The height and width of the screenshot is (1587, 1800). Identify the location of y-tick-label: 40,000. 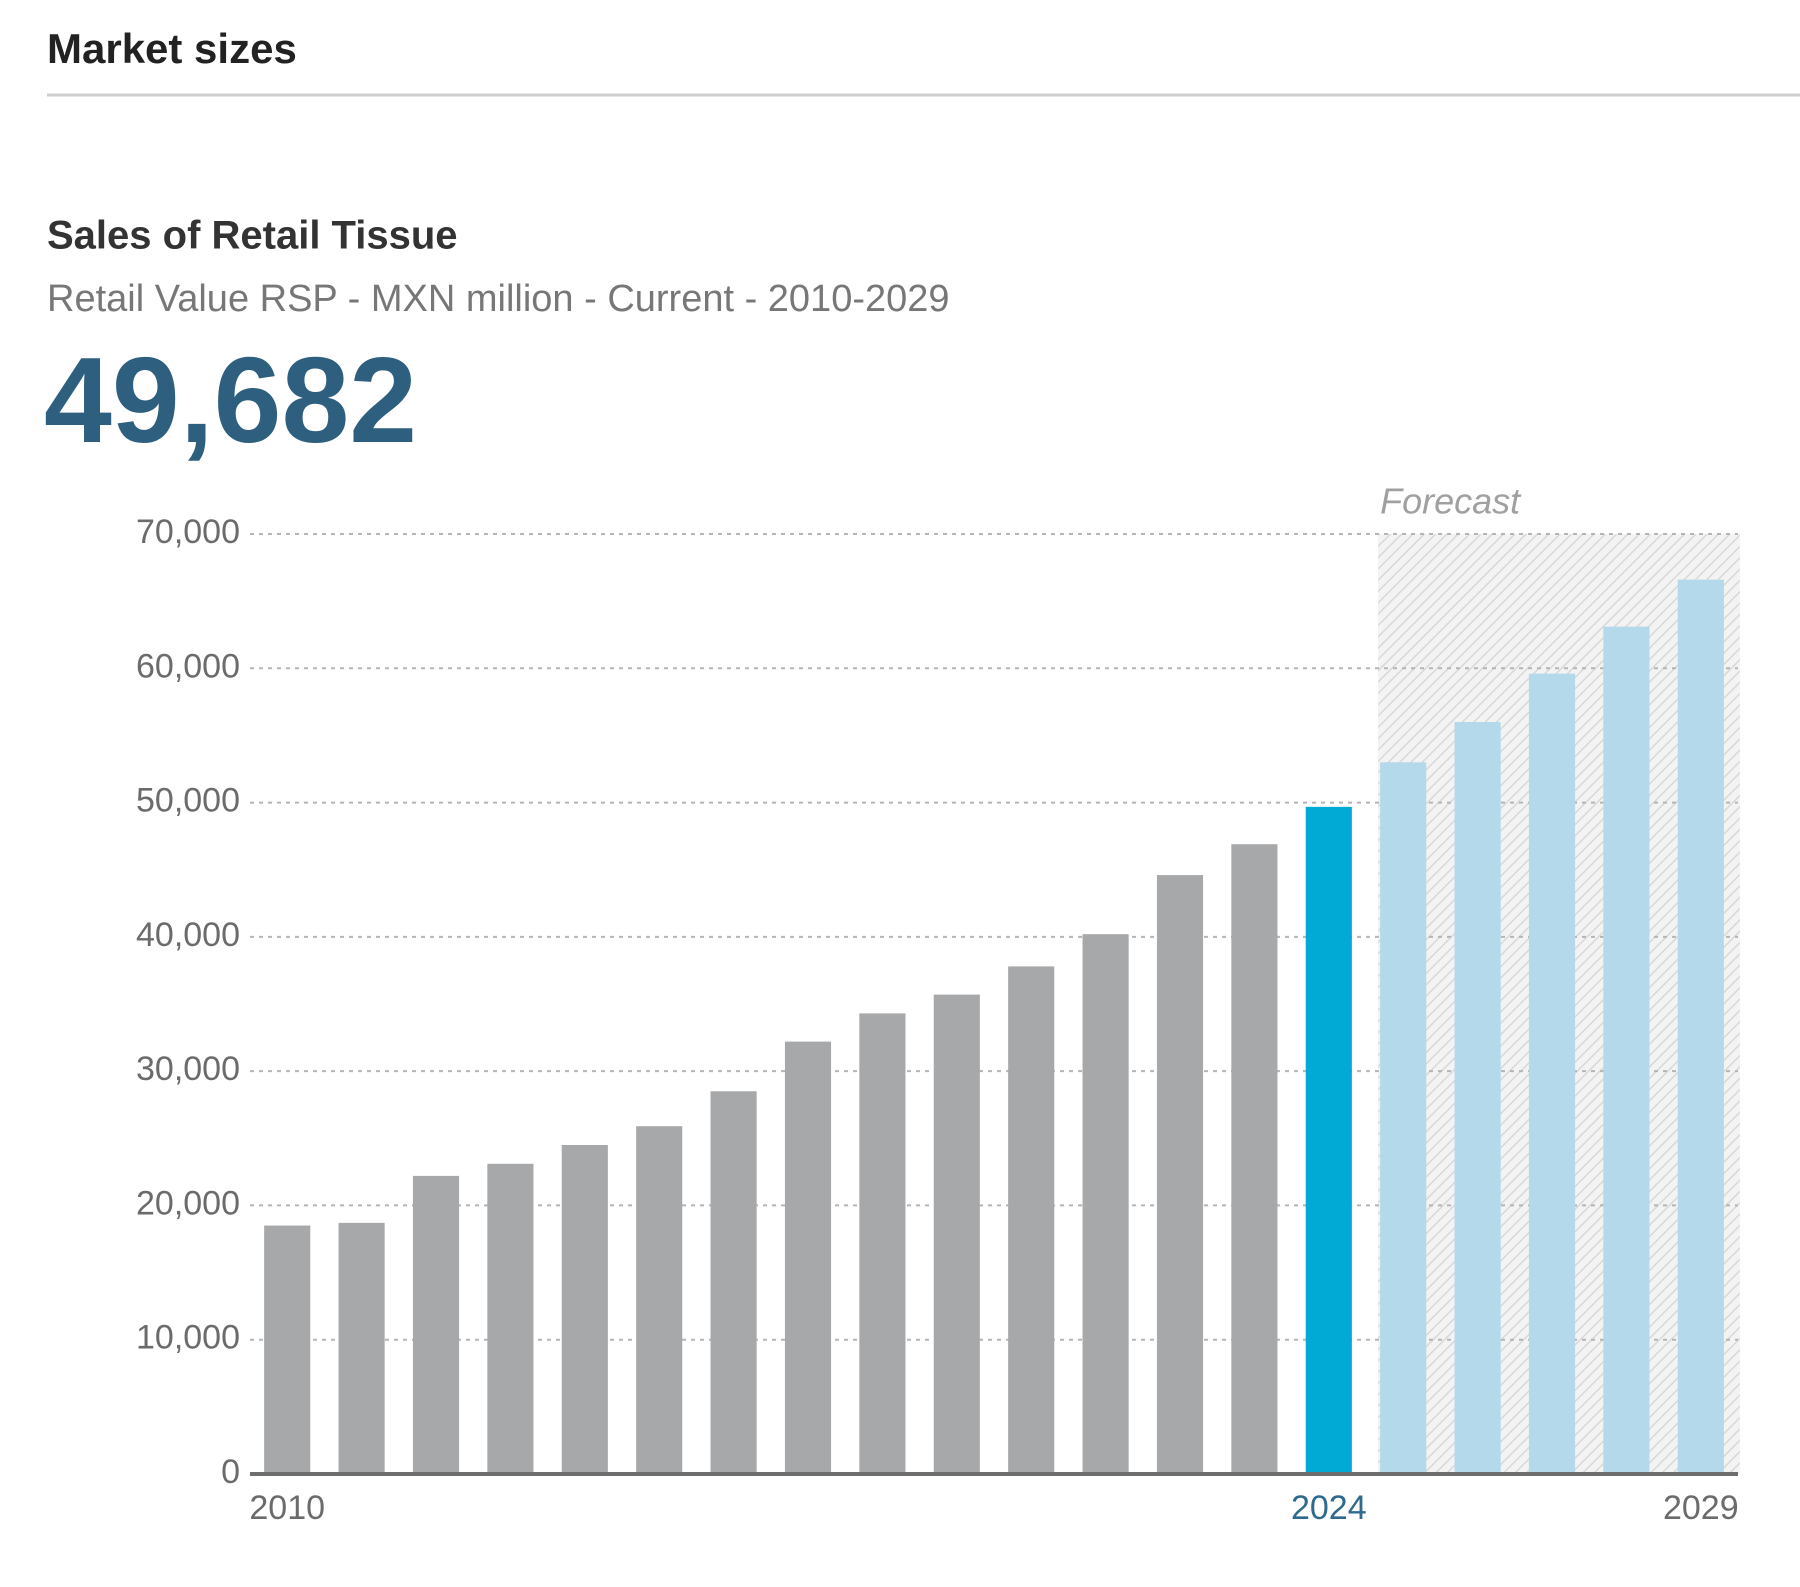
(188, 935).